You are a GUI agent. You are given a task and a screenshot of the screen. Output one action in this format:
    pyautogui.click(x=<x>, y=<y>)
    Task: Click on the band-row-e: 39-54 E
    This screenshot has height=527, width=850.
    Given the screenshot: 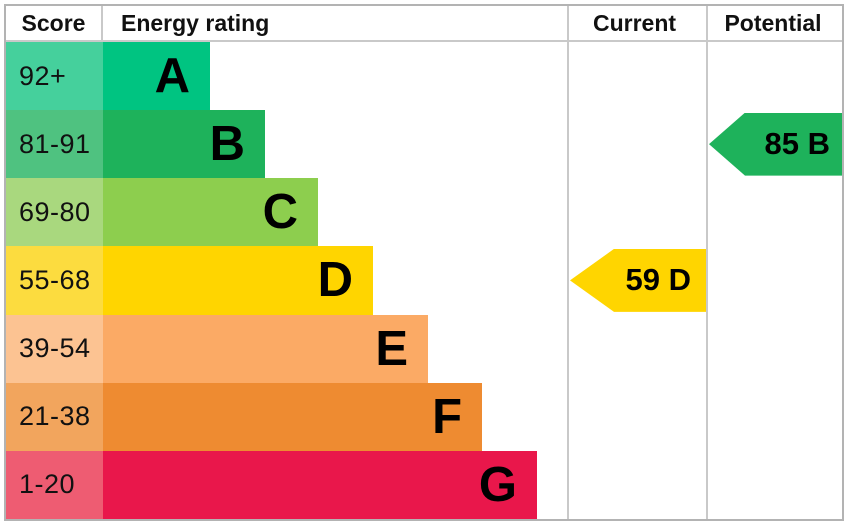 What is the action you would take?
    pyautogui.click(x=424, y=348)
    